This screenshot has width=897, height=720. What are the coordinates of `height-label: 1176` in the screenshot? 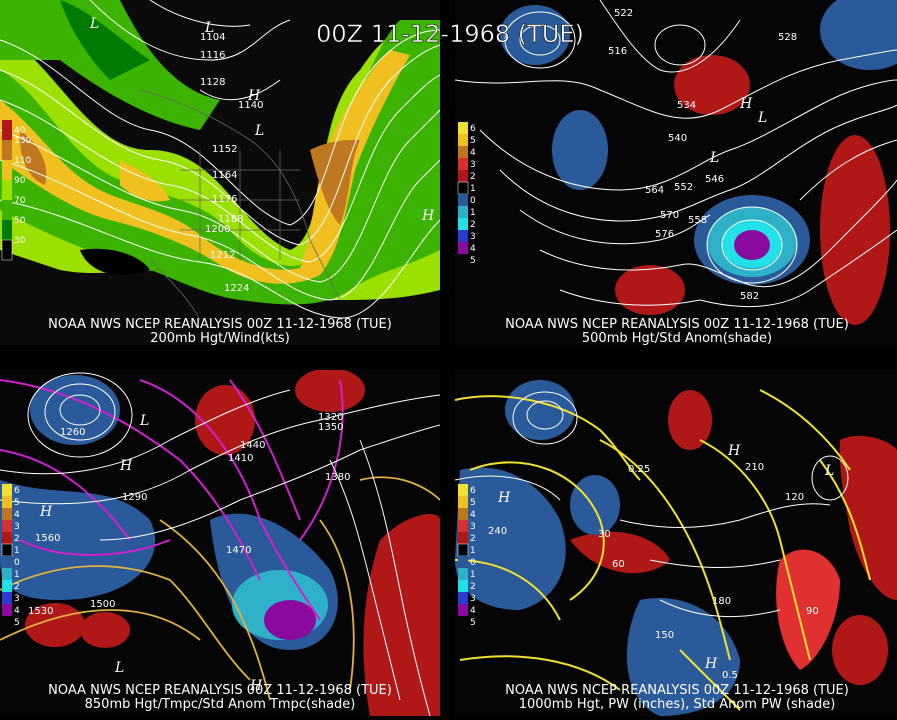 It's located at (224, 199).